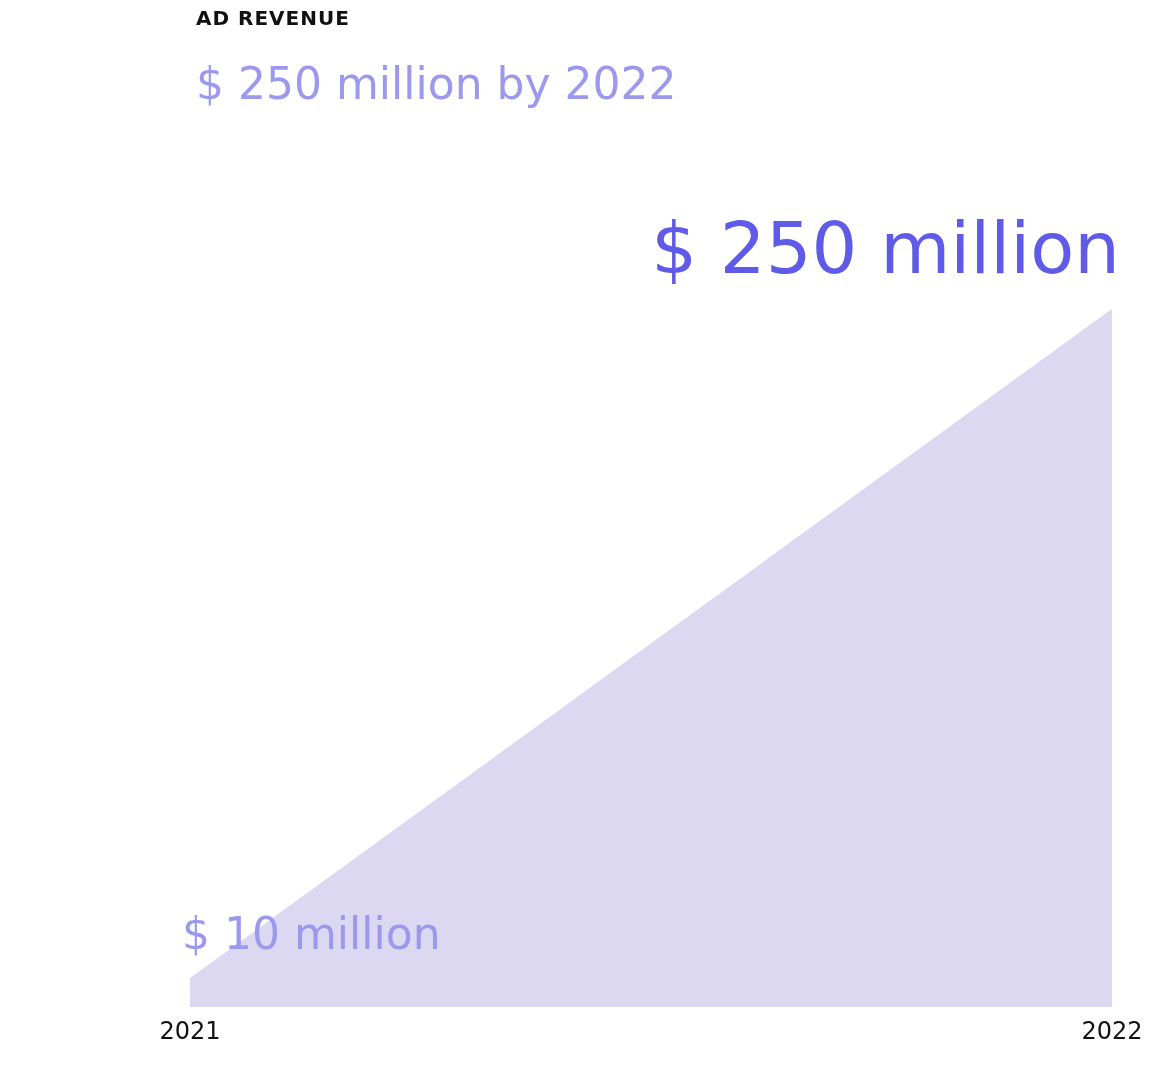 The height and width of the screenshot is (1083, 1152). Describe the element at coordinates (311, 933) in the screenshot. I see `data-label: $ 10 million` at that location.